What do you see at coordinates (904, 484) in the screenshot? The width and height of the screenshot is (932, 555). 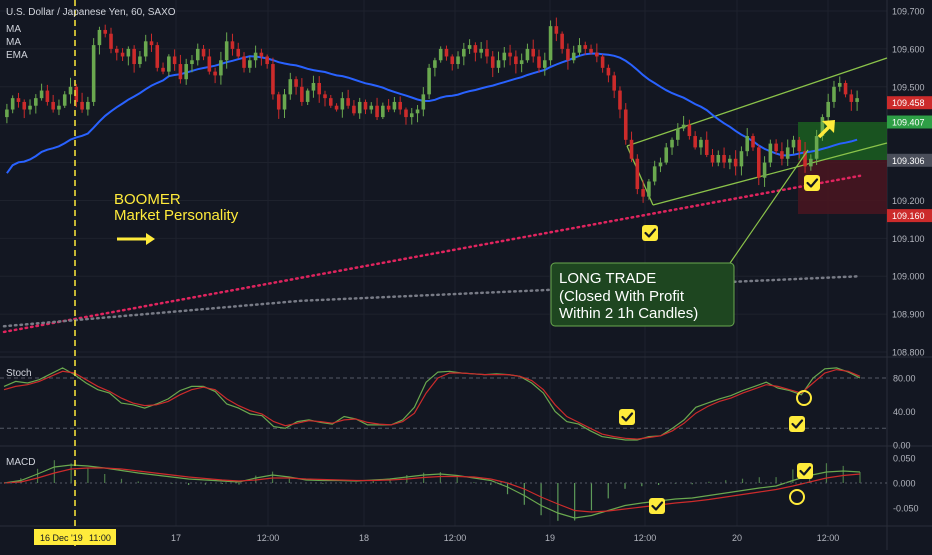 I see `macd-tick-label: 0.000` at bounding box center [904, 484].